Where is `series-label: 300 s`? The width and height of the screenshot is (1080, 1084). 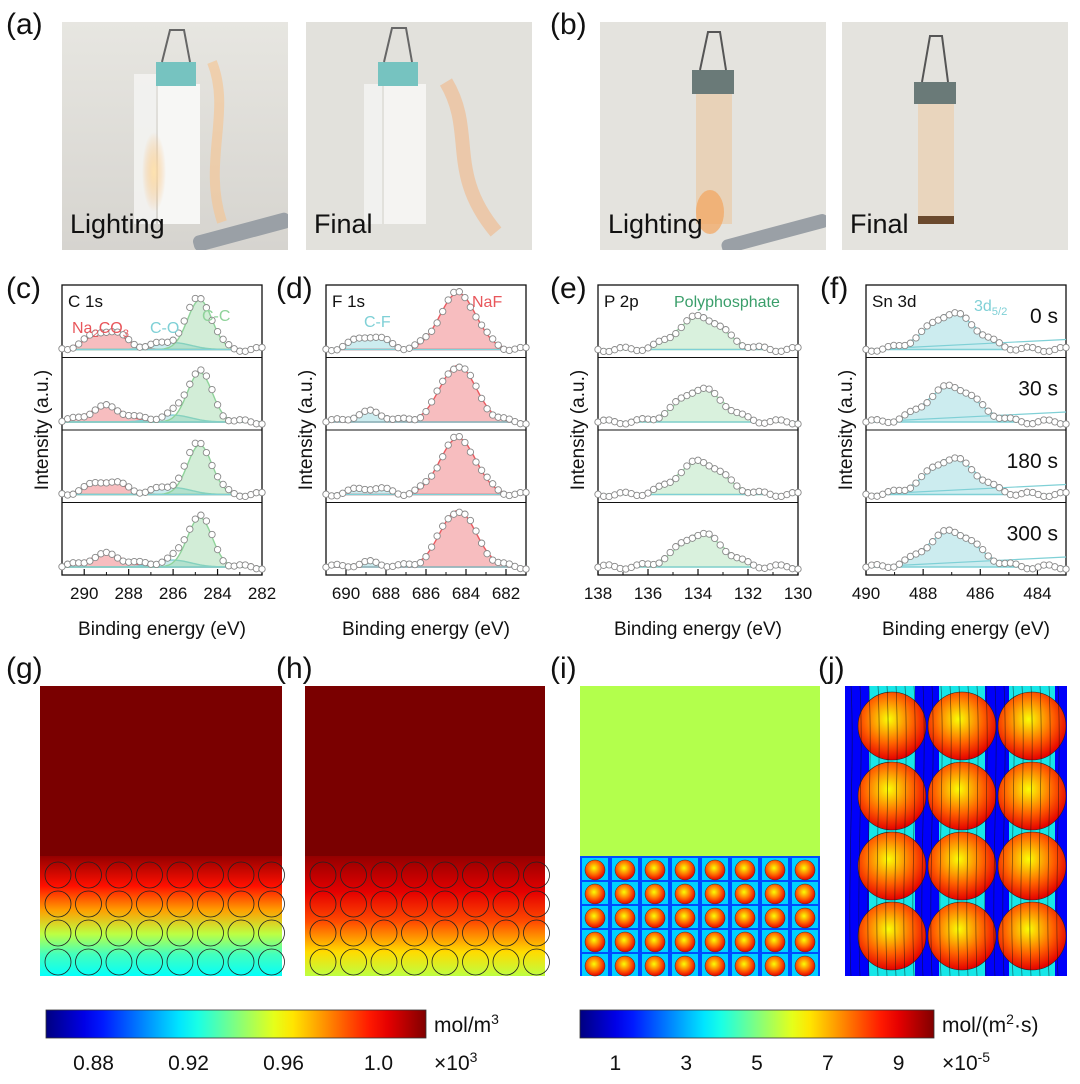 series-label: 300 s is located at coordinates (1032, 534).